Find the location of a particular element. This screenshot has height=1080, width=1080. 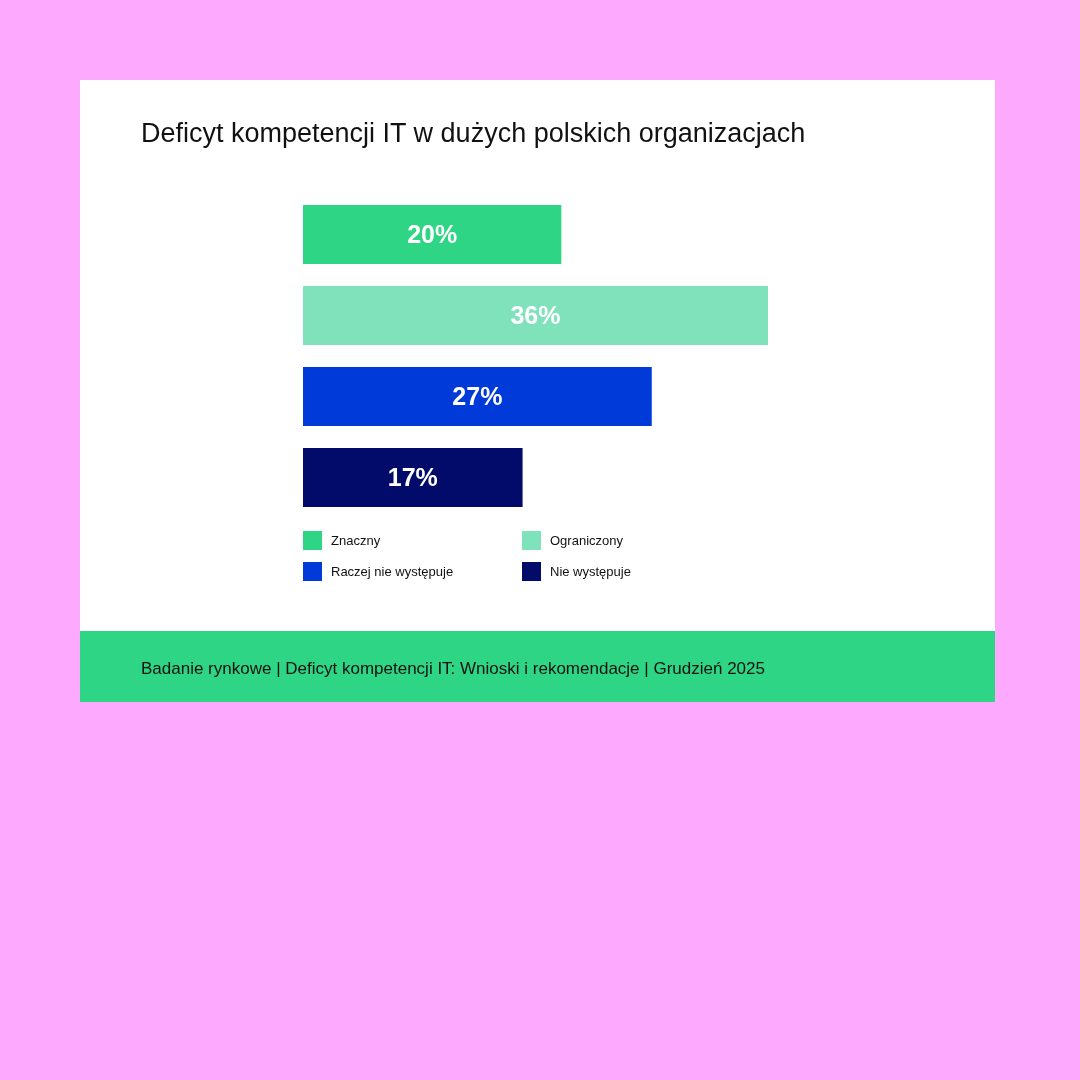

data-label: 27% is located at coordinates (477, 396).